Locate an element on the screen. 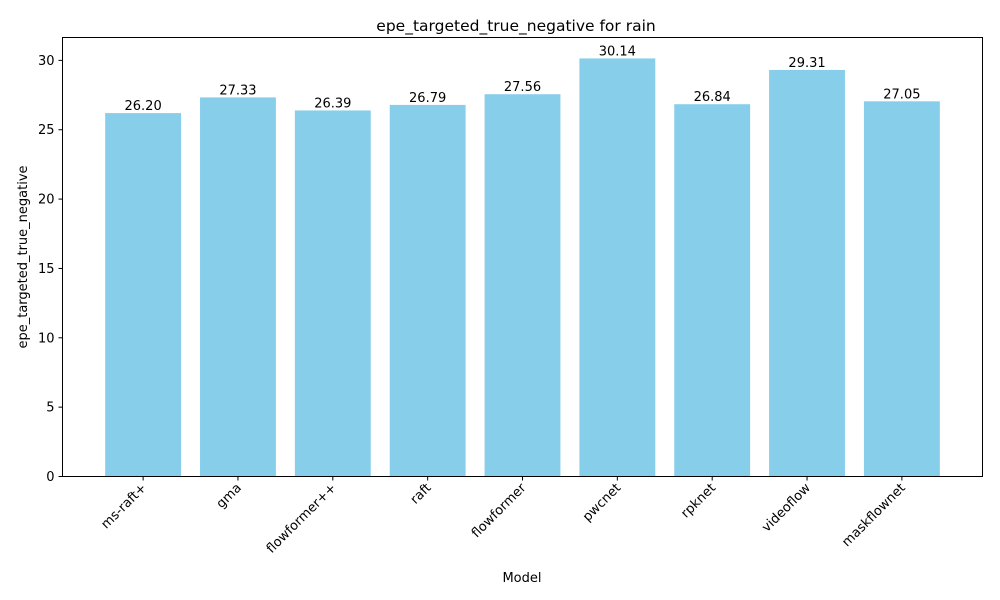 This screenshot has height=600, width=1000. bar-rpknet is located at coordinates (712, 290).